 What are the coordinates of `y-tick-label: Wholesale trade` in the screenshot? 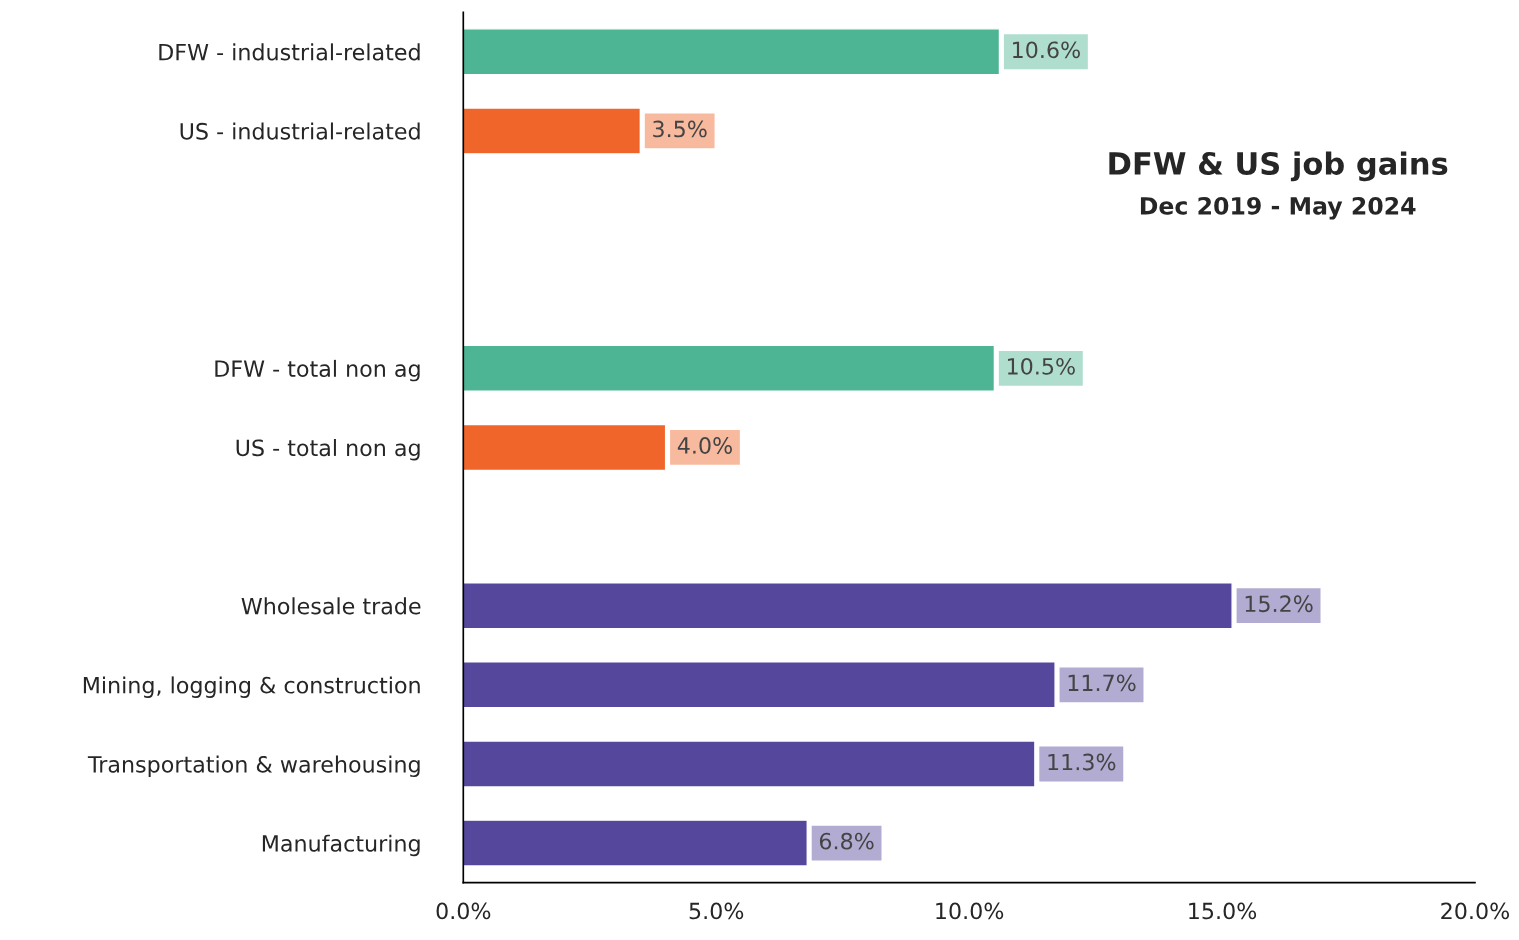 It's located at (331, 606).